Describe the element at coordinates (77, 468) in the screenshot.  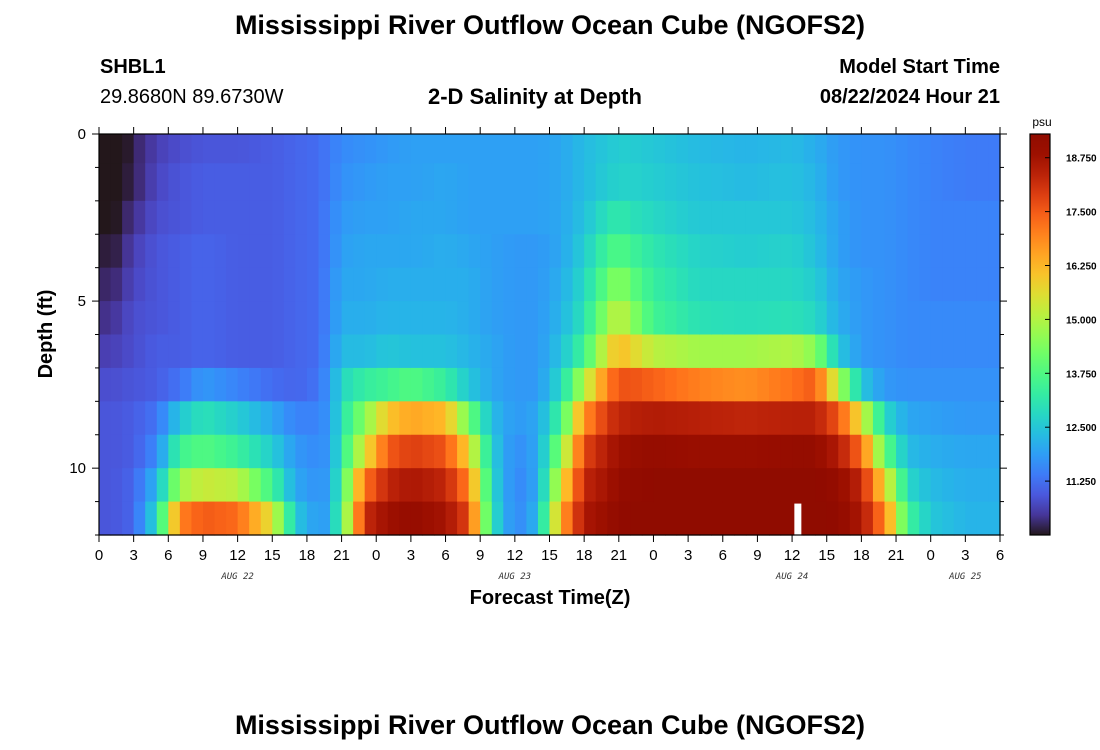
I see `y-tick-label: 10` at that location.